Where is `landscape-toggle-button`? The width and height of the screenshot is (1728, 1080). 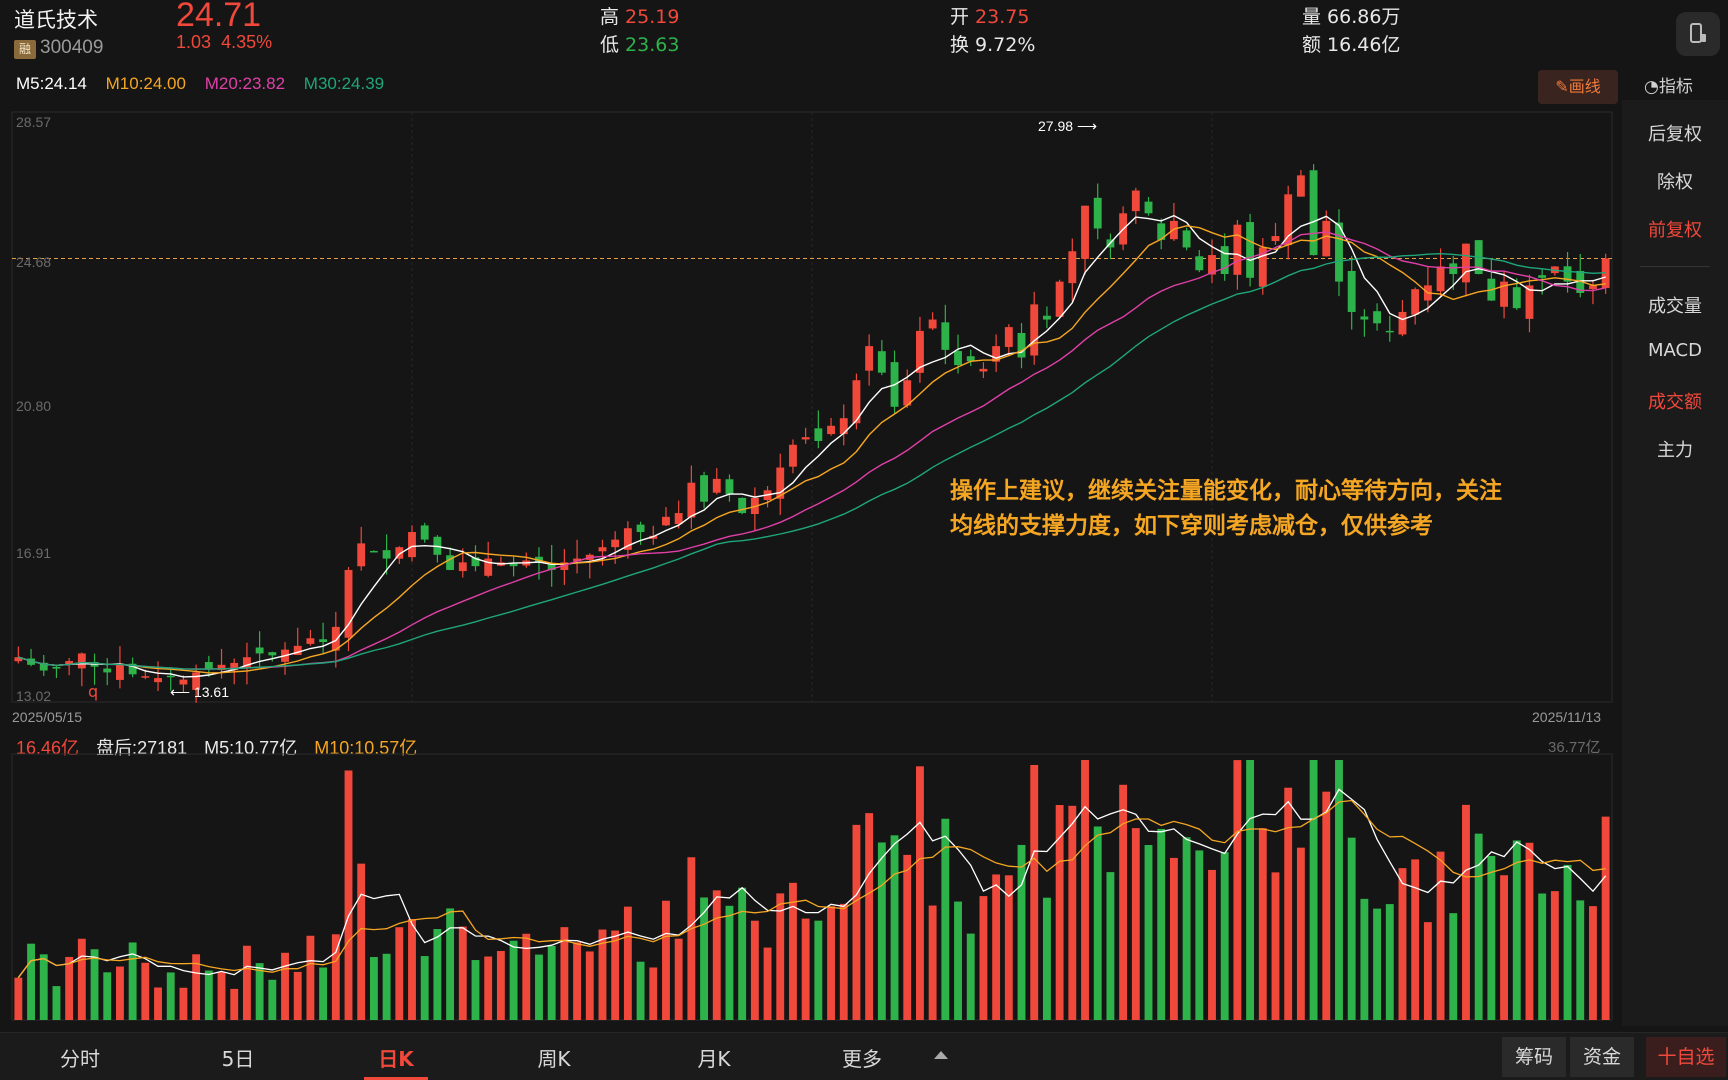
landscape-toggle-button is located at coordinates (1698, 34).